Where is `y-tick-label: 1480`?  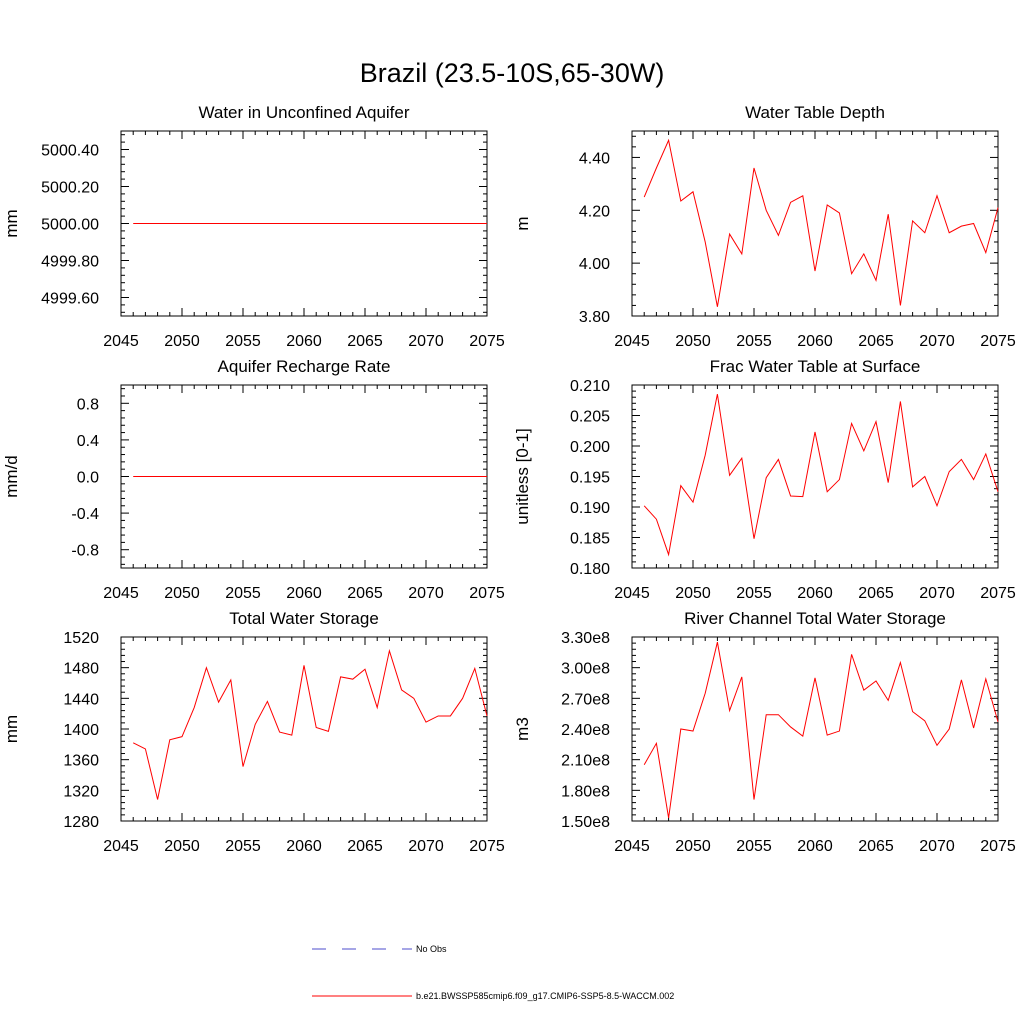
y-tick-label: 1480 is located at coordinates (81, 669).